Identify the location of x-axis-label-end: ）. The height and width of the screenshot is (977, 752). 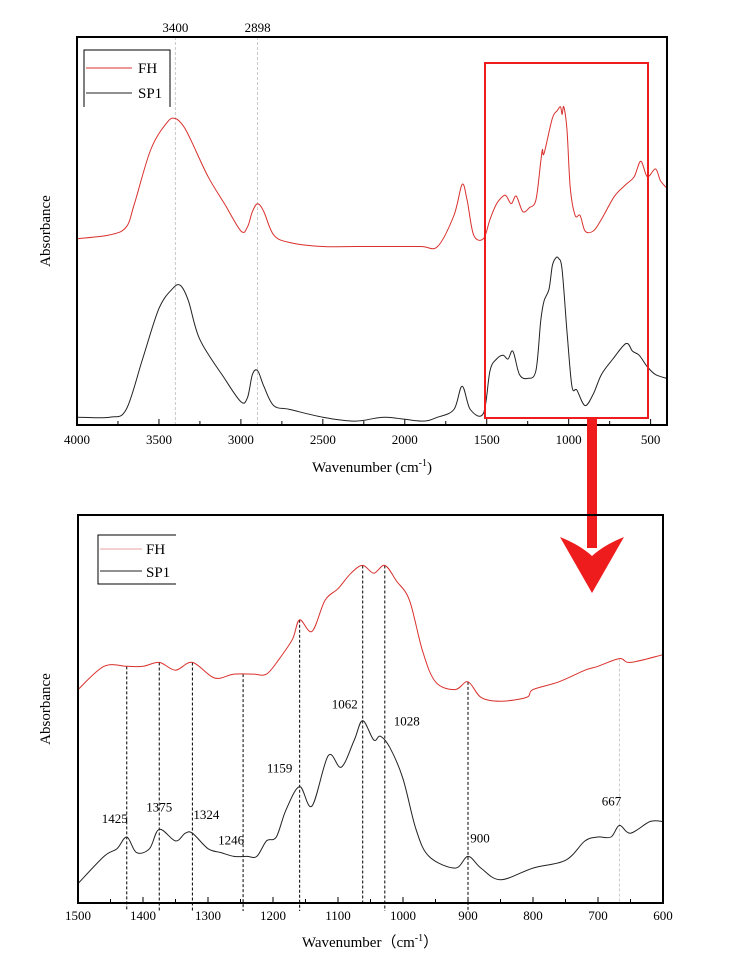
(430, 942).